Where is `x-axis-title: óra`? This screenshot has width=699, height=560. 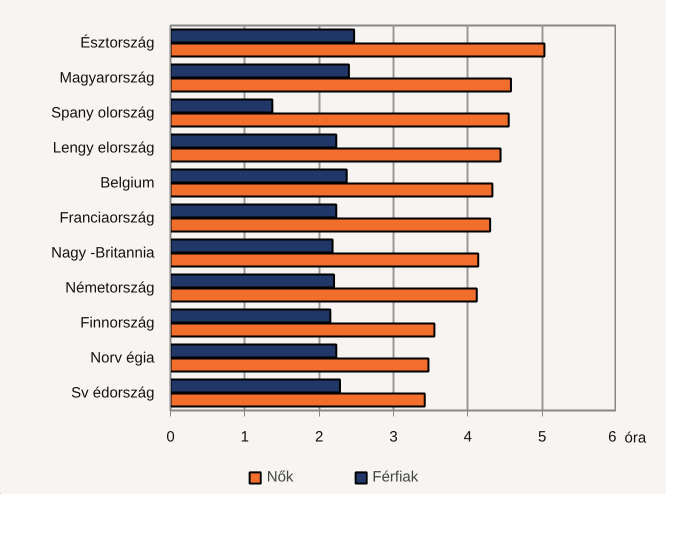
x-axis-title: óra is located at coordinates (635, 438).